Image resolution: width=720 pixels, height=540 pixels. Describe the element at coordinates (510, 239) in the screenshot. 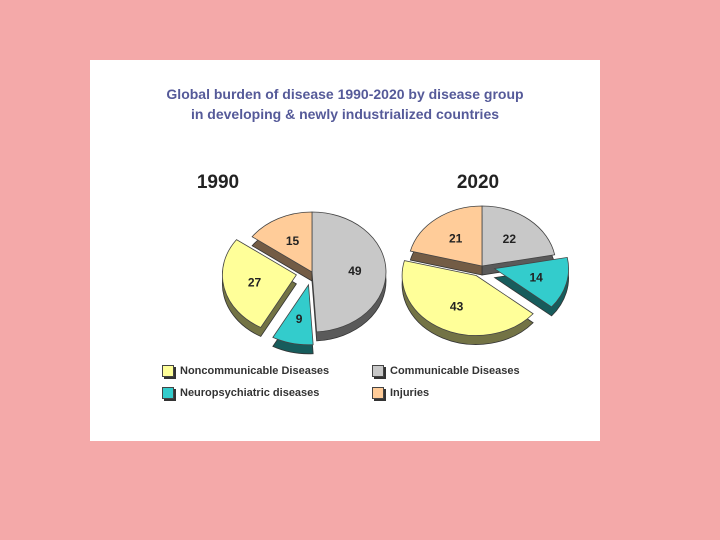

I see `slice-label-communicable-diseases-2020: 22` at that location.